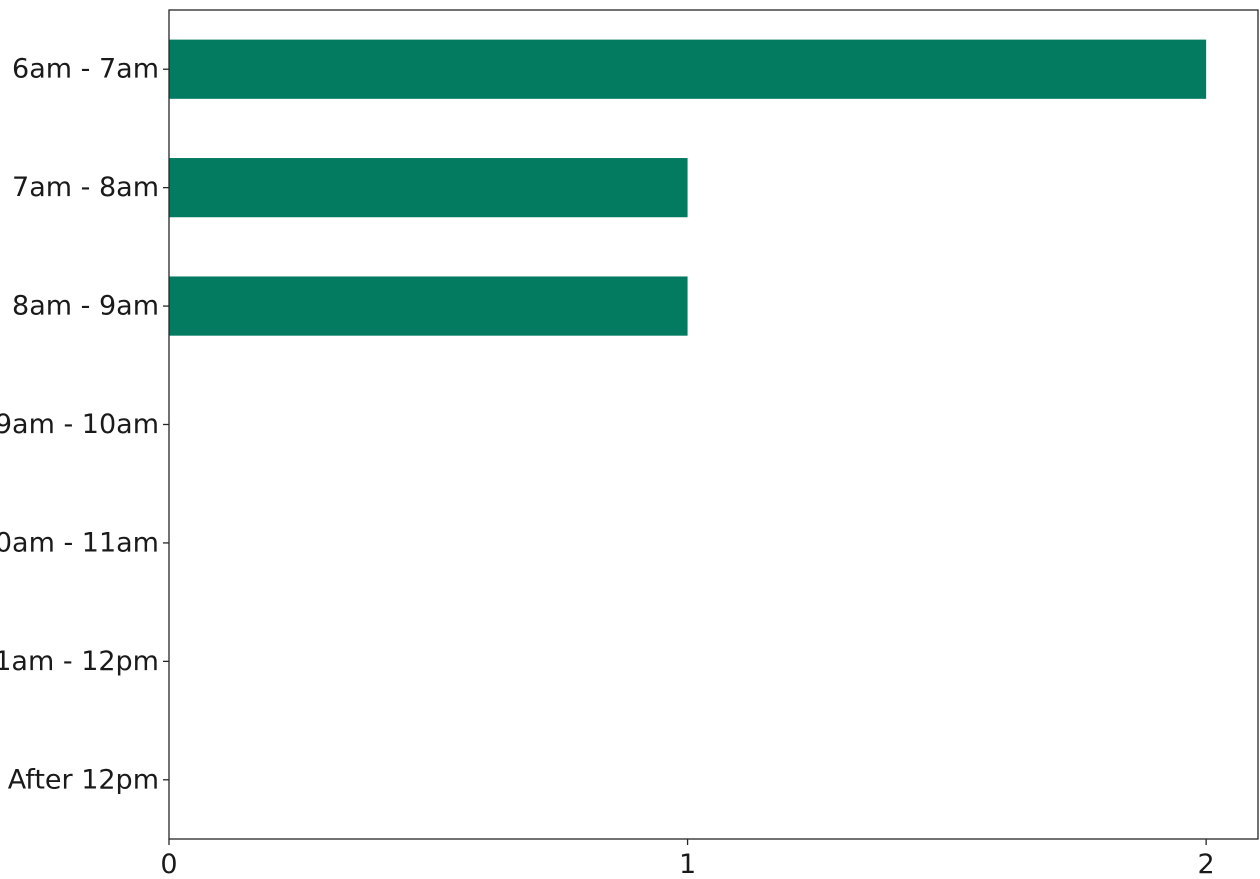  Describe the element at coordinates (85, 69) in the screenshot. I see `y-tick-label: 6am - 7am` at that location.